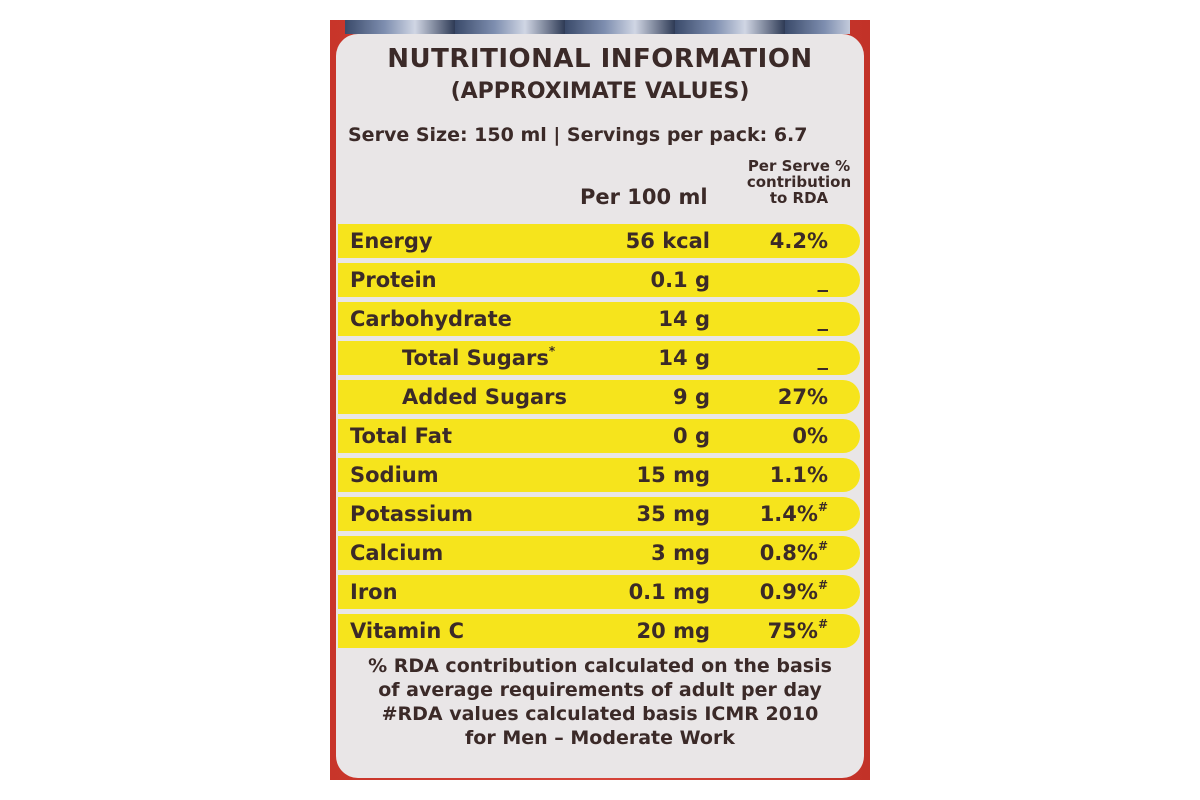  What do you see at coordinates (600, 738) in the screenshot?
I see `footnote-line-4: for Men – Moderate Work` at bounding box center [600, 738].